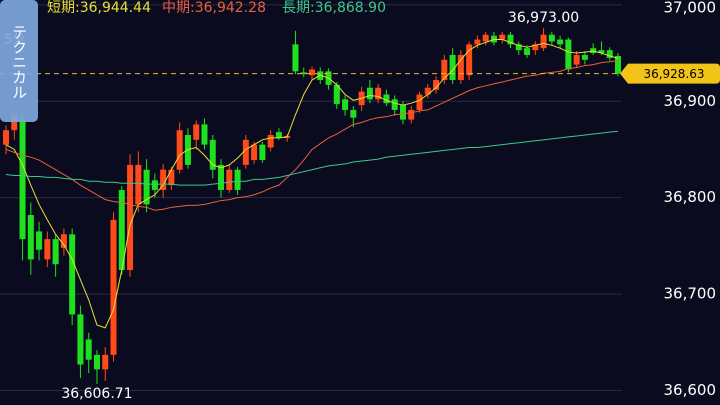  I want to click on y-tick-label: 36,800, so click(690, 197).